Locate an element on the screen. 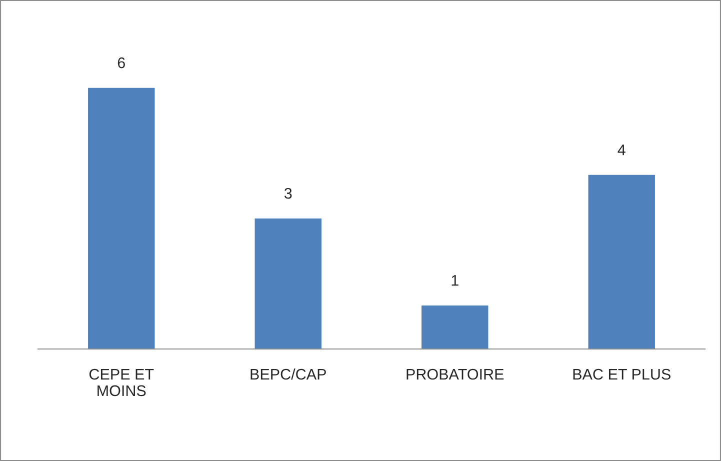 This screenshot has width=721, height=461. x-tick-label: CEPE ET MOINS is located at coordinates (121, 382).